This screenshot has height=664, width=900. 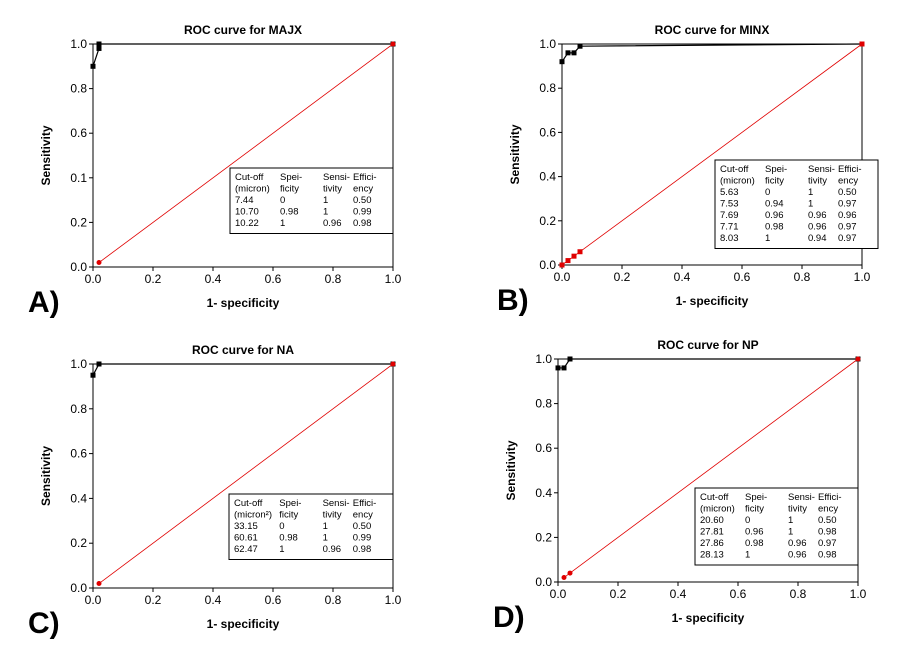 What do you see at coordinates (311, 526) in the screenshot?
I see `table-frame` at bounding box center [311, 526].